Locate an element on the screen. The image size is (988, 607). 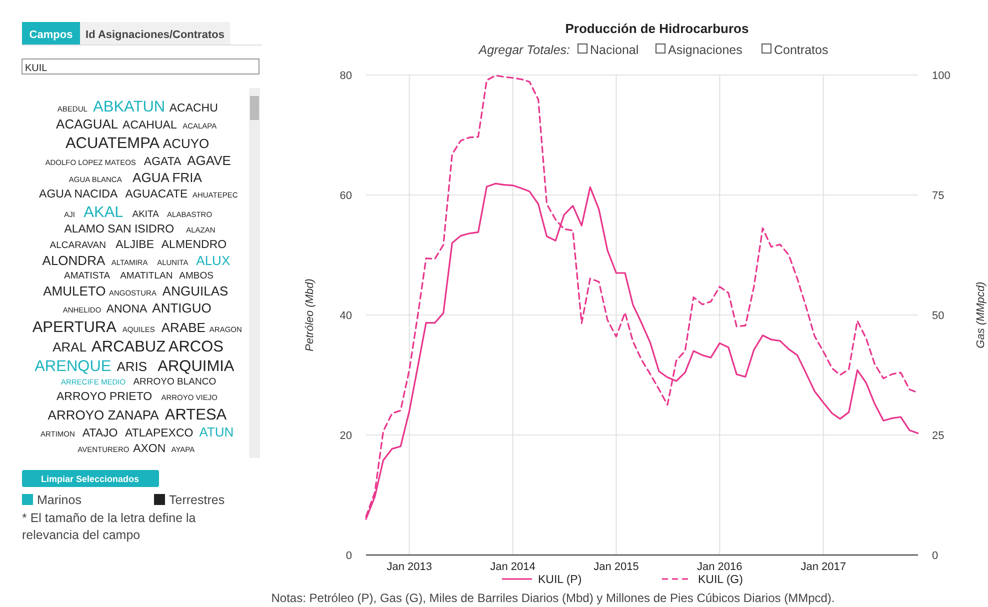
x-tick-label: Jan 2013 is located at coordinates (409, 567).